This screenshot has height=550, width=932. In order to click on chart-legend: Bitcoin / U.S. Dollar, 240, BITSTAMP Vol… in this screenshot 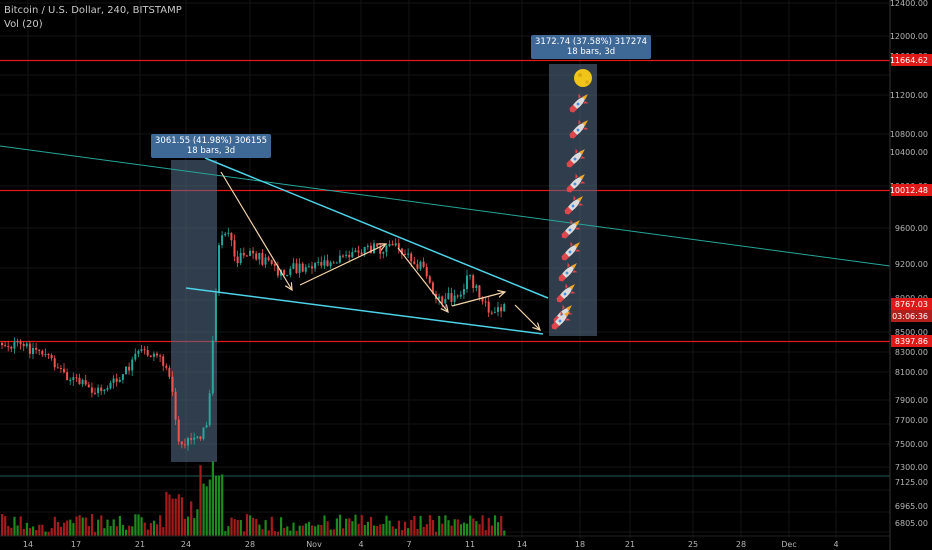, I will do `click(93, 18)`.